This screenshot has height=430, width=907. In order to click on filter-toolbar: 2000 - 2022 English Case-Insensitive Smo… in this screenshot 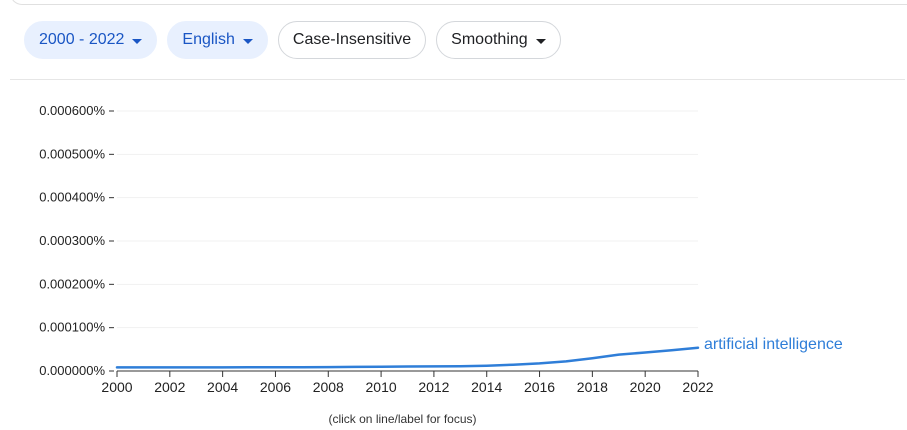, I will do `click(292, 40)`.